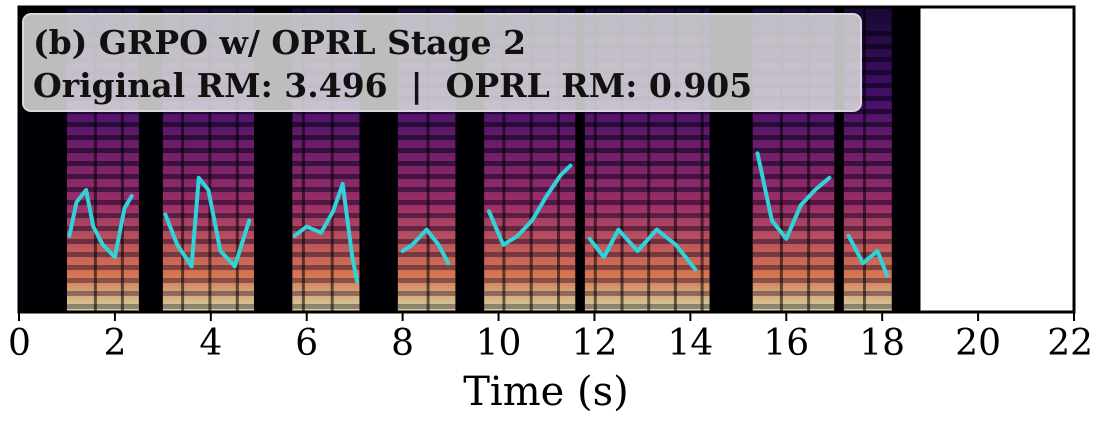  I want to click on x-tick-label: 6, so click(306, 343).